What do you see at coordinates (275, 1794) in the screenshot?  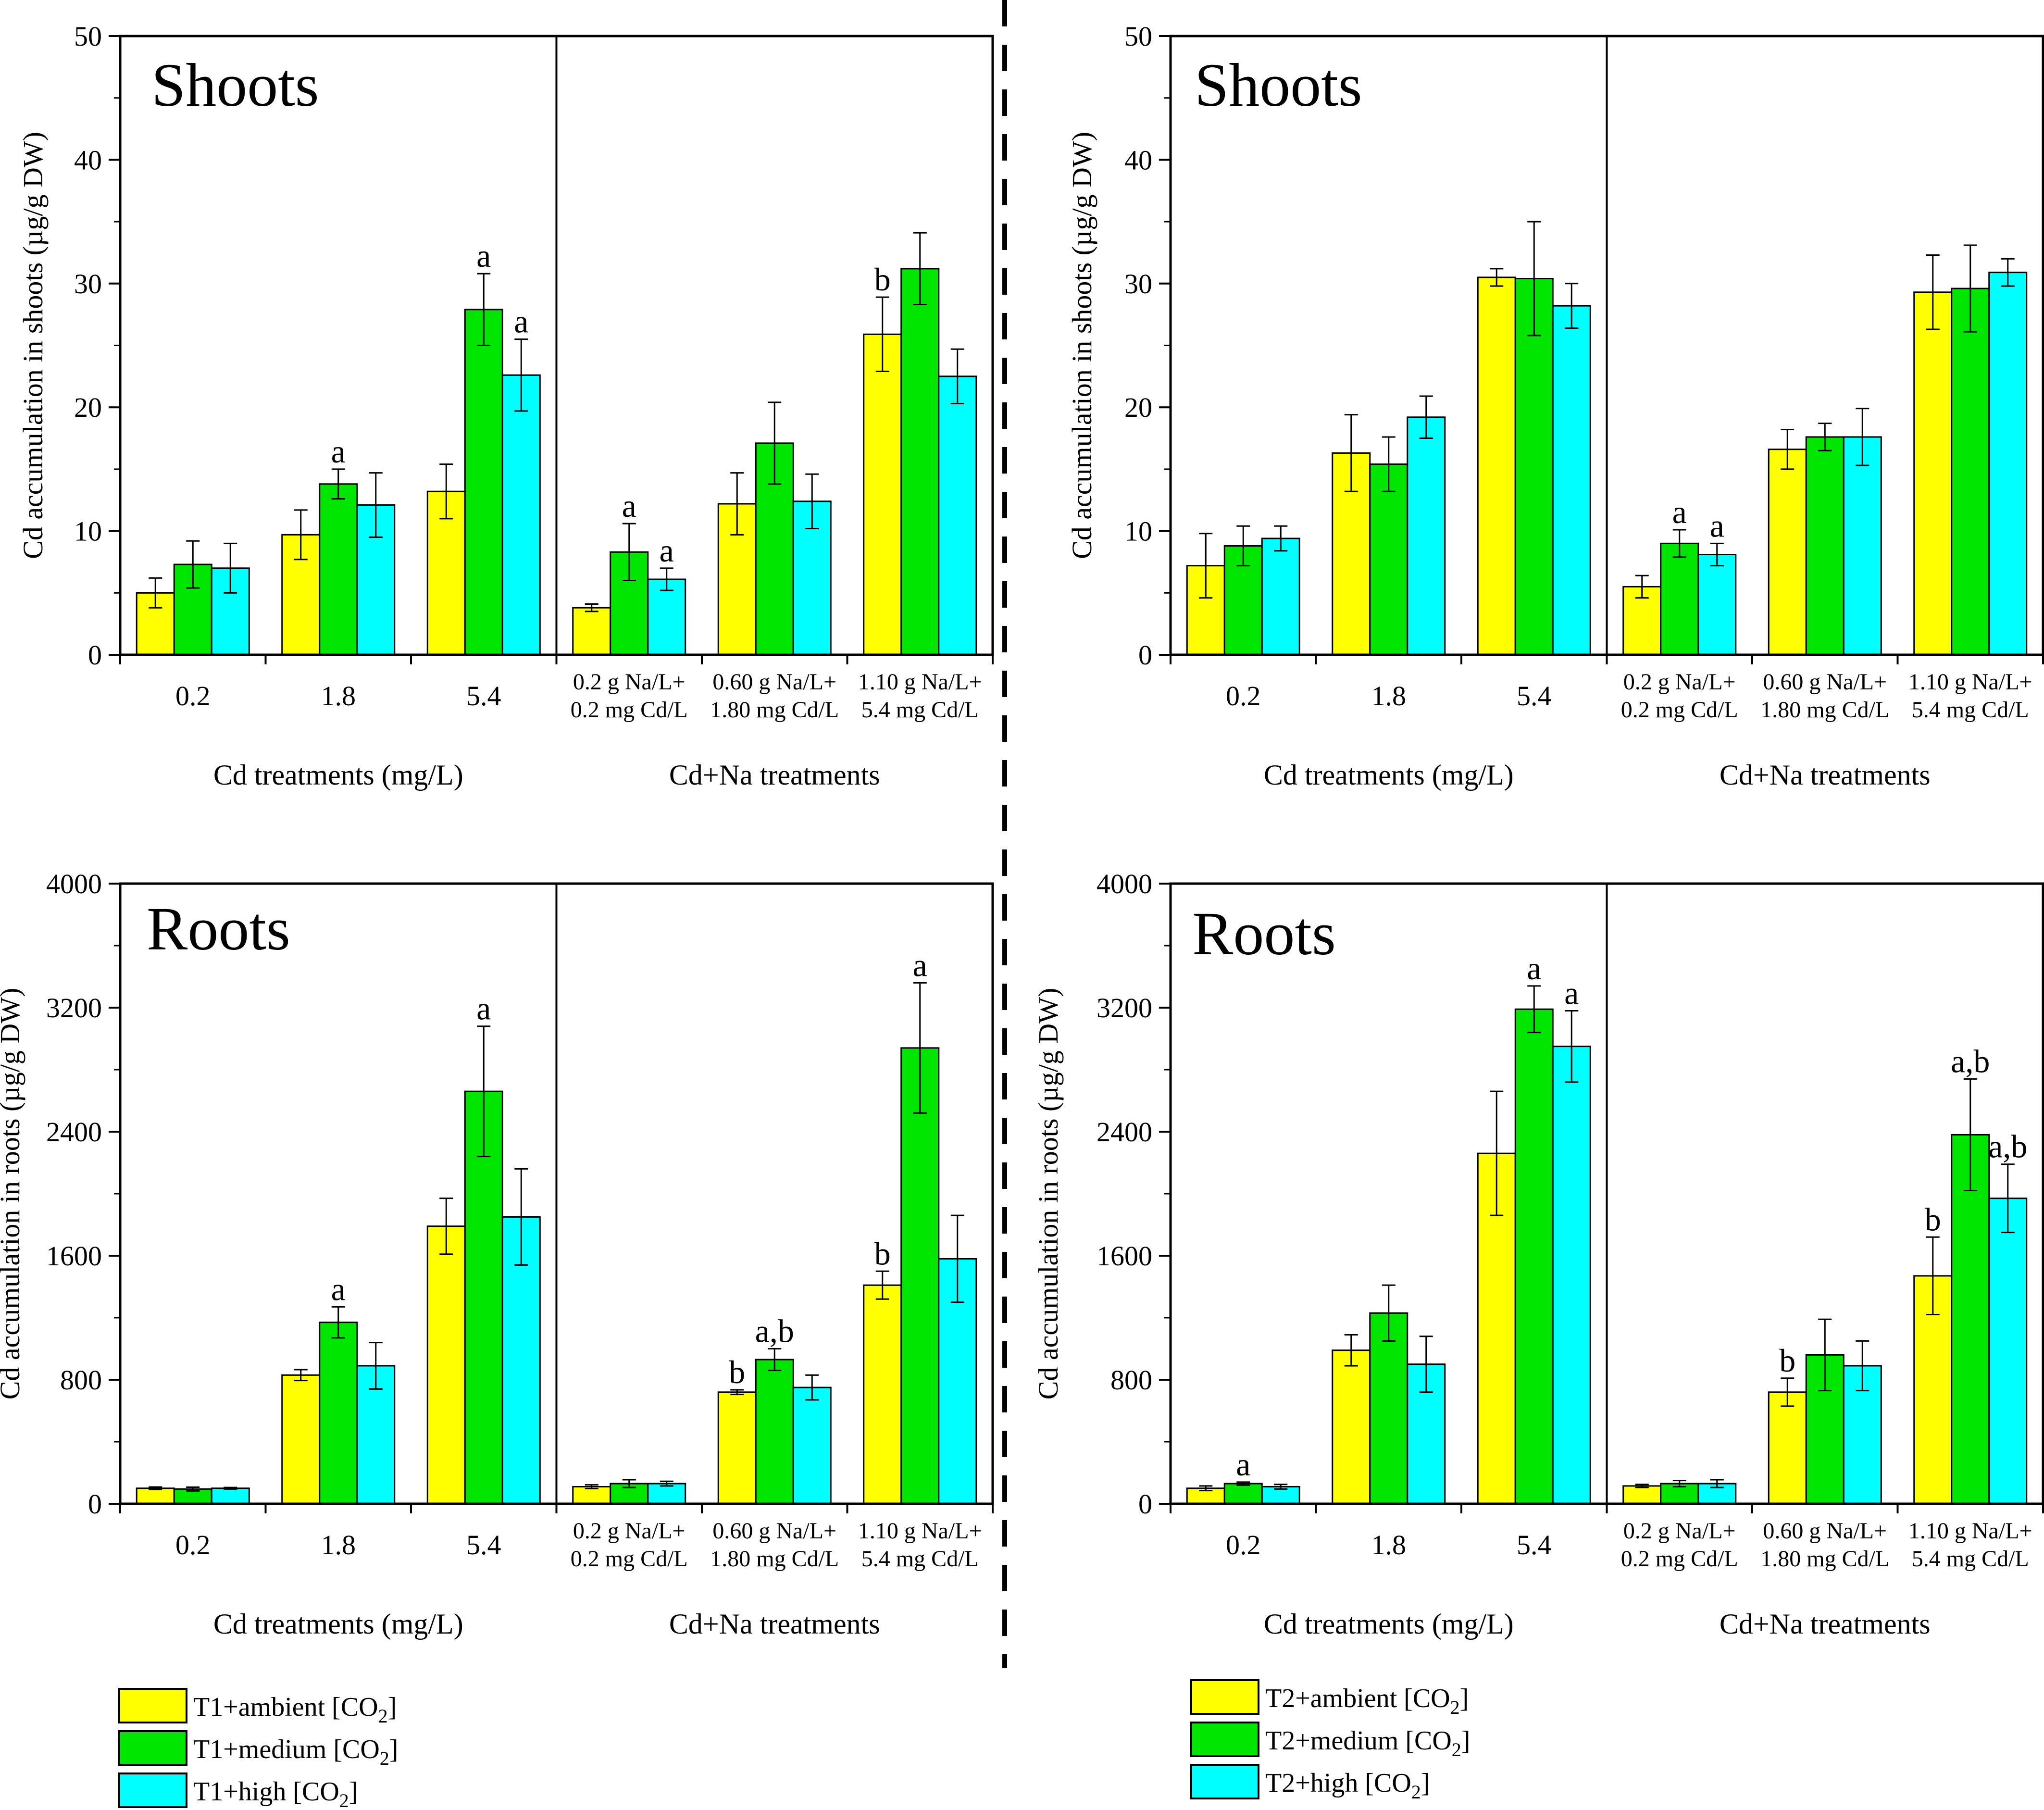 I see `legend-label: T1+high [CO2]` at bounding box center [275, 1794].